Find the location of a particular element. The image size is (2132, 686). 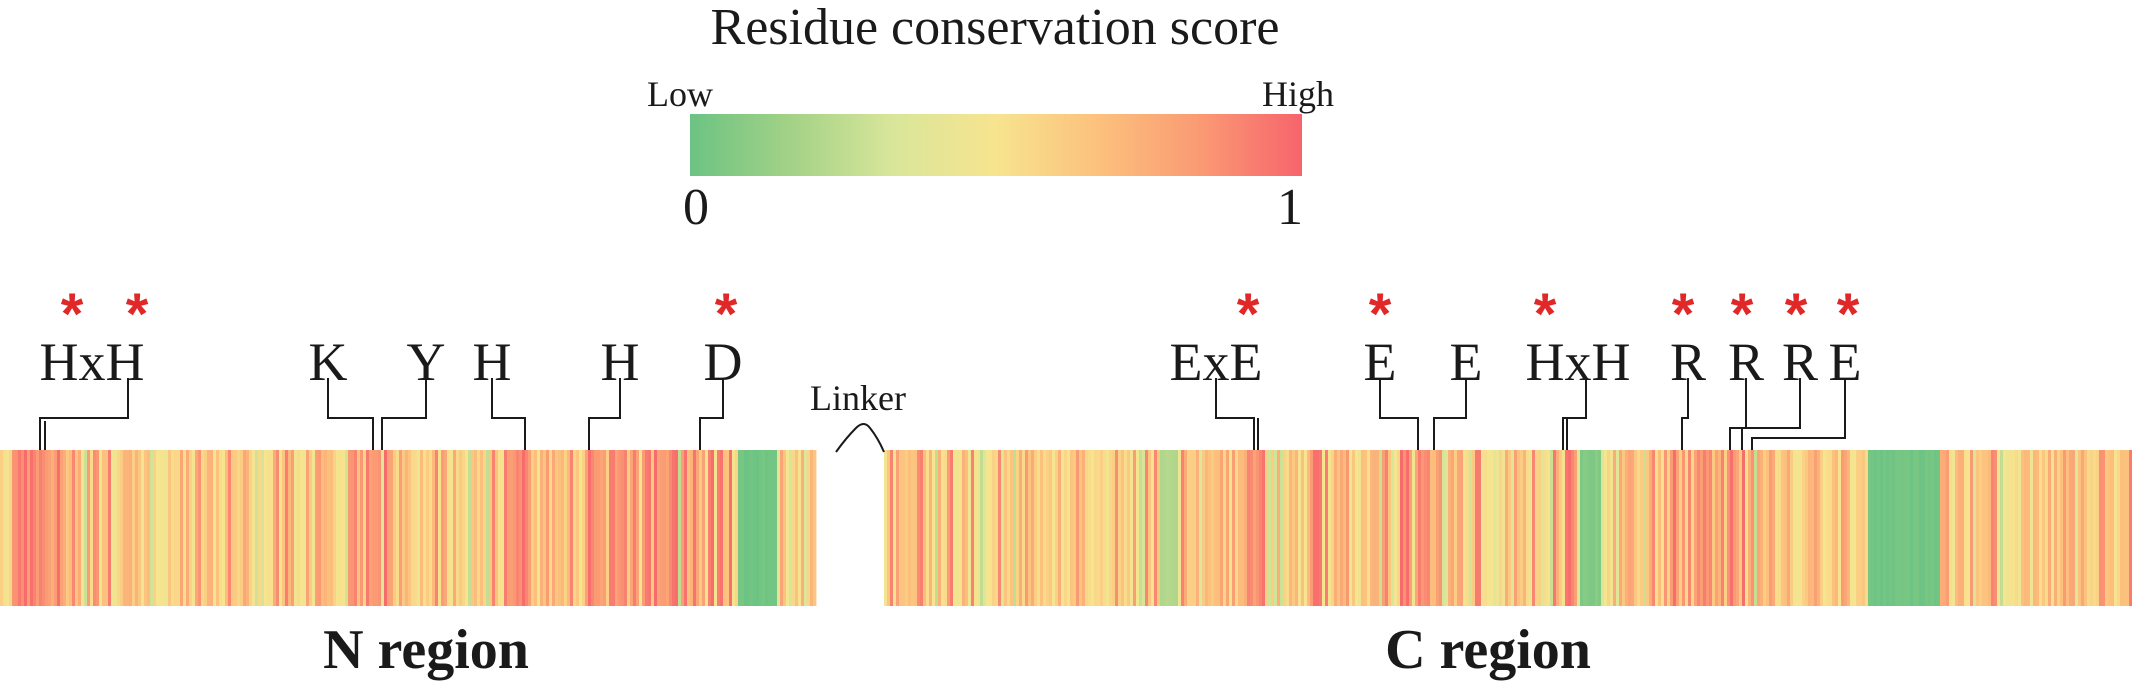

star-e-1: * is located at coordinates (1380, 314).